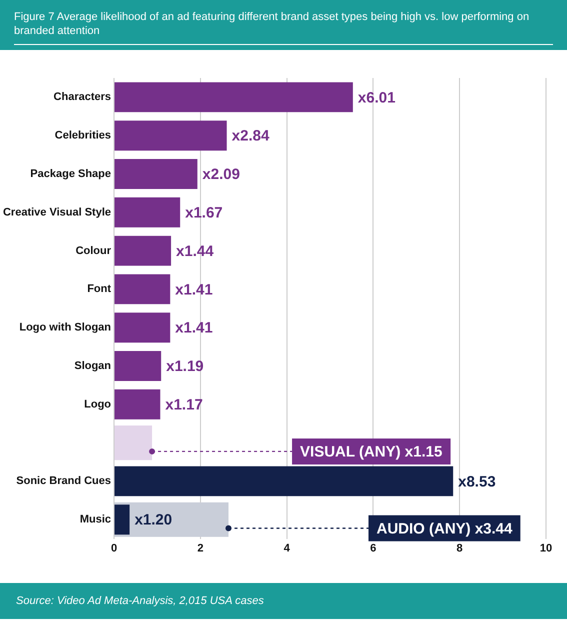 The image size is (567, 629). What do you see at coordinates (83, 136) in the screenshot?
I see `y-tick-label: Celebrities` at bounding box center [83, 136].